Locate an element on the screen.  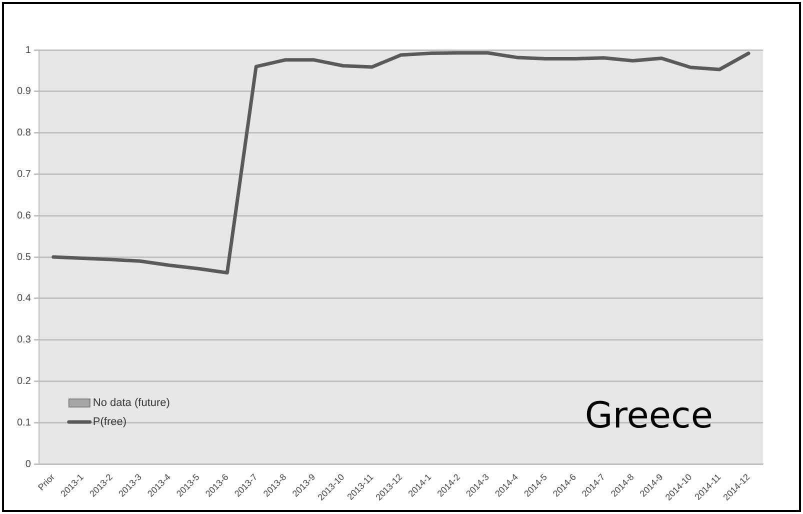
y-tick-label: 0 is located at coordinates (28, 464).